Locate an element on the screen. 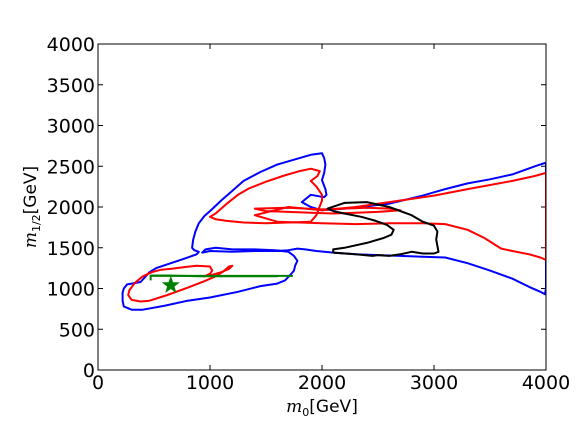 This screenshot has height=436, width=581. x-tick-label: 3000 is located at coordinates (434, 383).